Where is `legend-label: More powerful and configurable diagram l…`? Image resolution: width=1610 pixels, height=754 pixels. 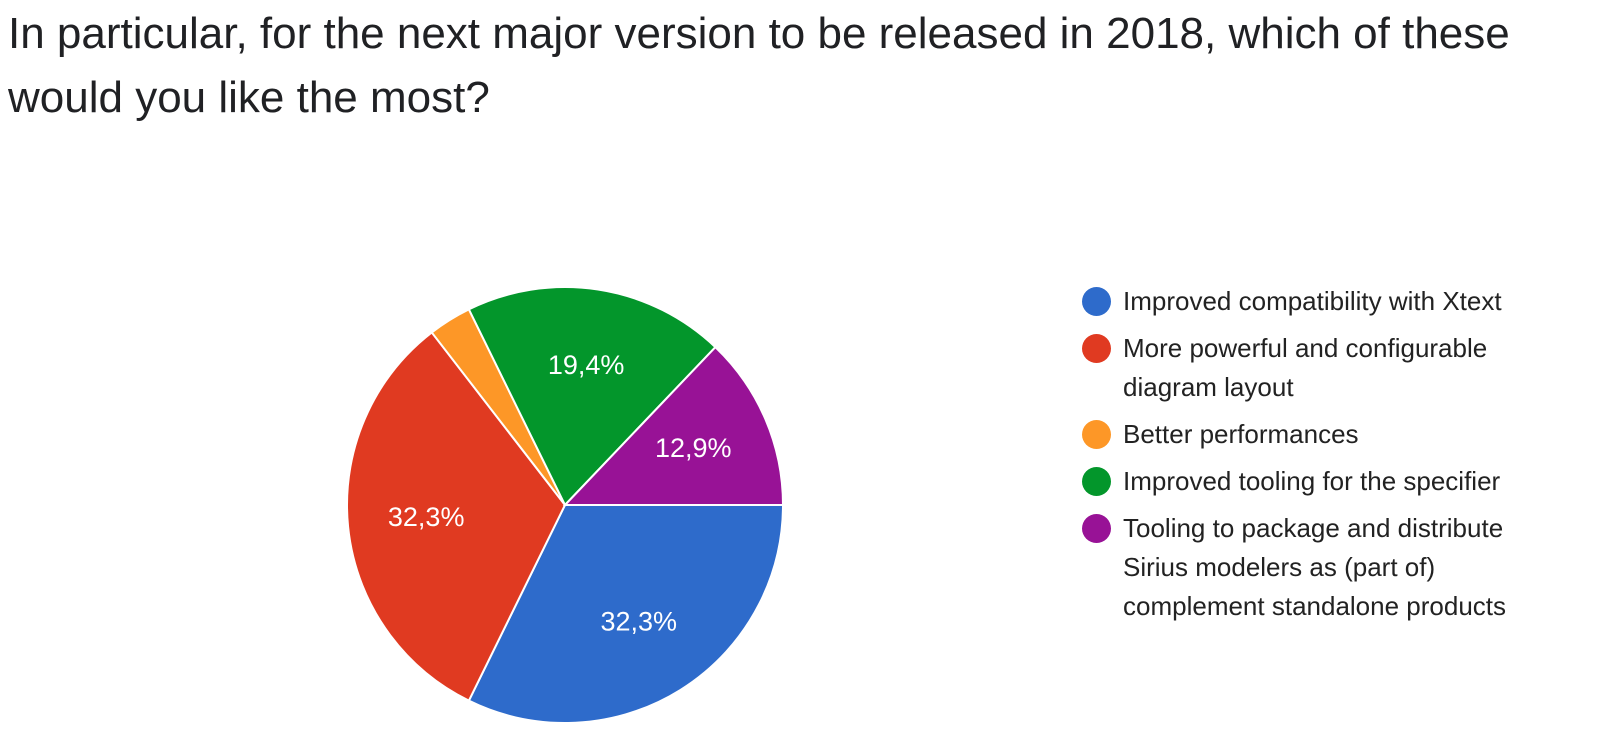 legend-label: More powerful and configurable diagram l… is located at coordinates (1305, 367).